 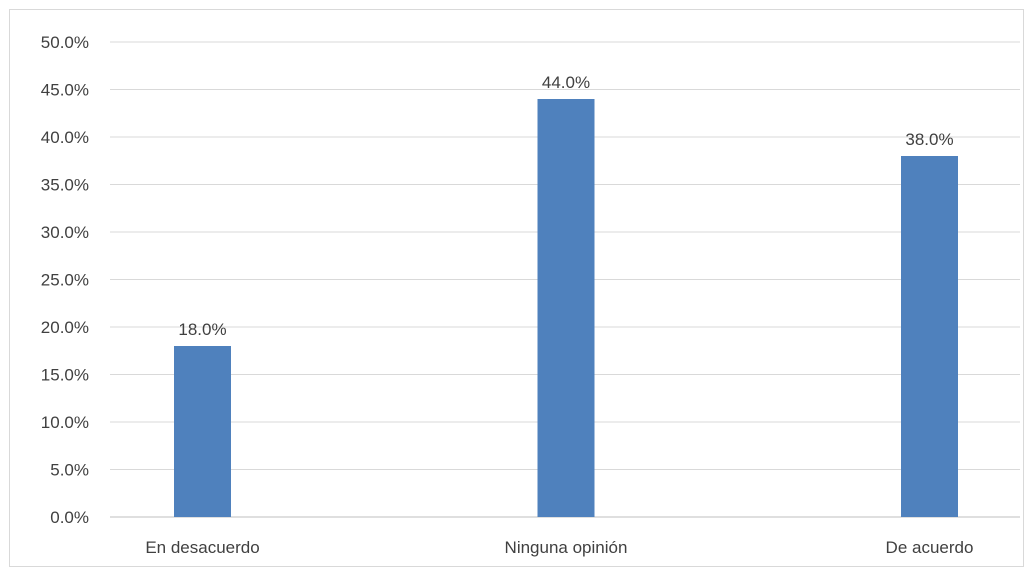 I want to click on y-tick-label: 25.0%, so click(x=65, y=280).